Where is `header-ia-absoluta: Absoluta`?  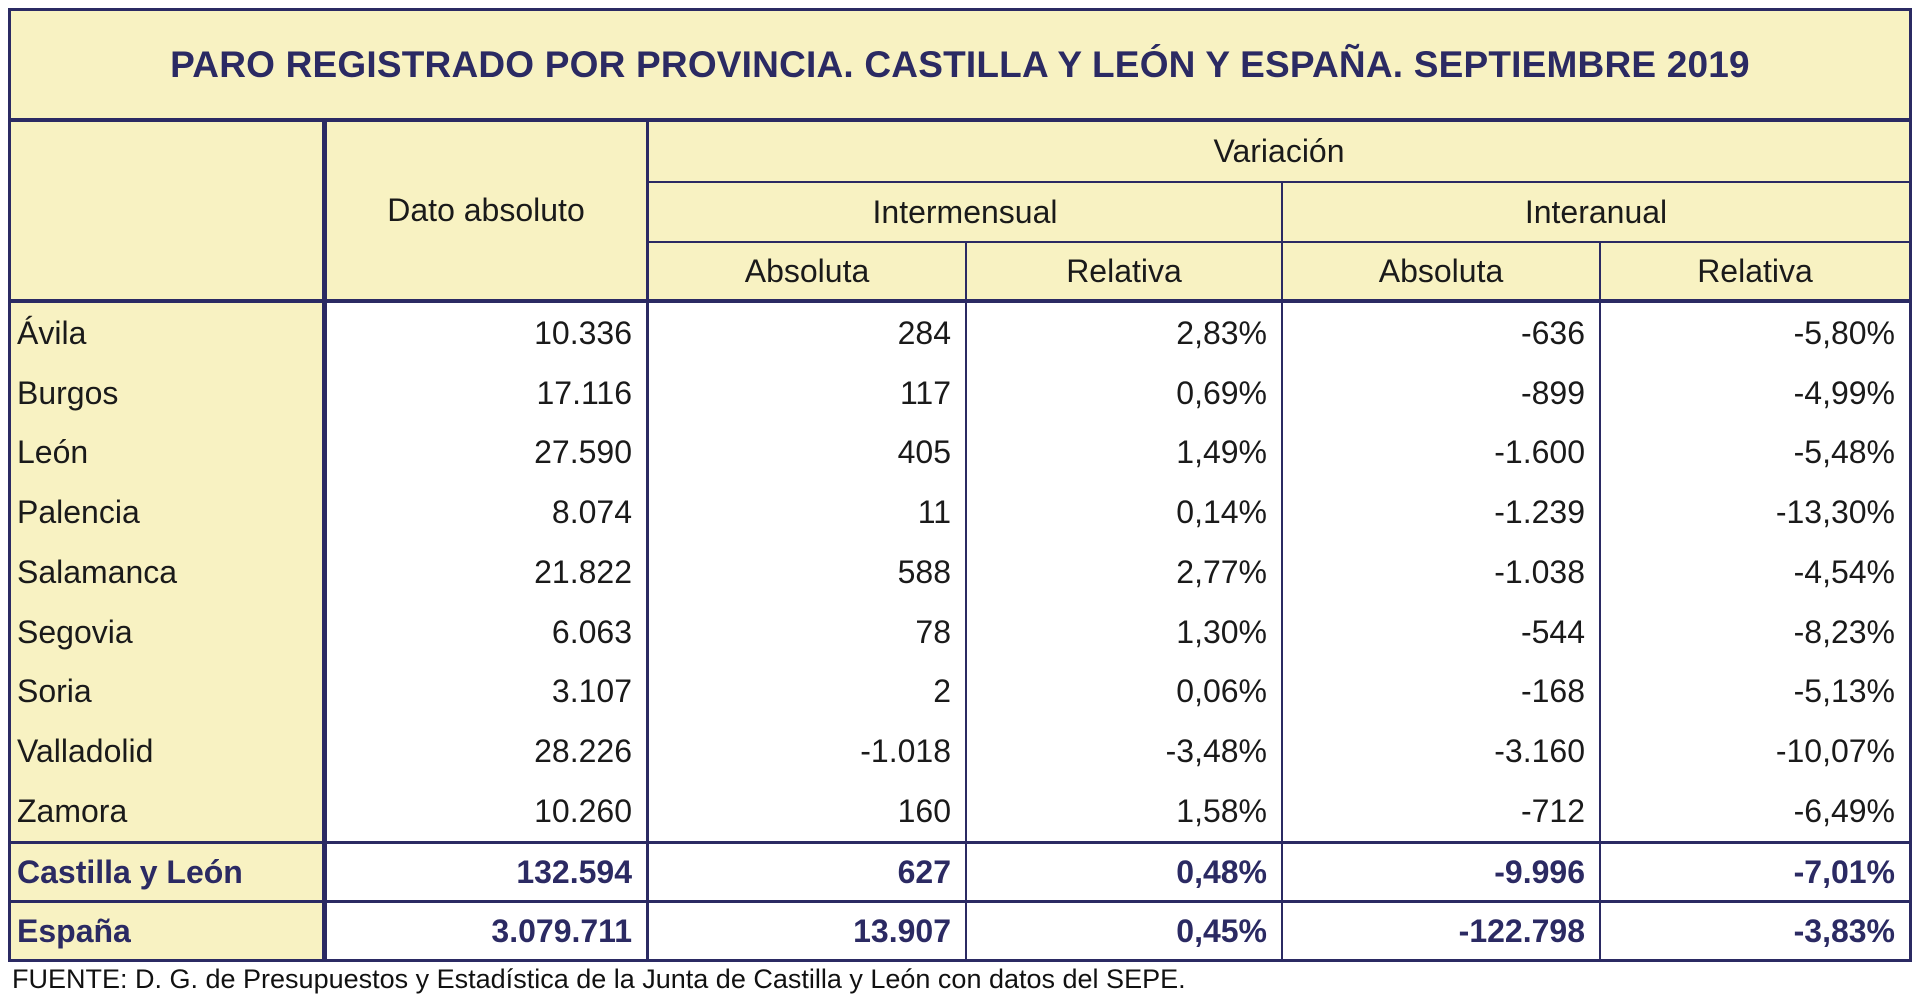
header-ia-absoluta: Absoluta is located at coordinates (1441, 271).